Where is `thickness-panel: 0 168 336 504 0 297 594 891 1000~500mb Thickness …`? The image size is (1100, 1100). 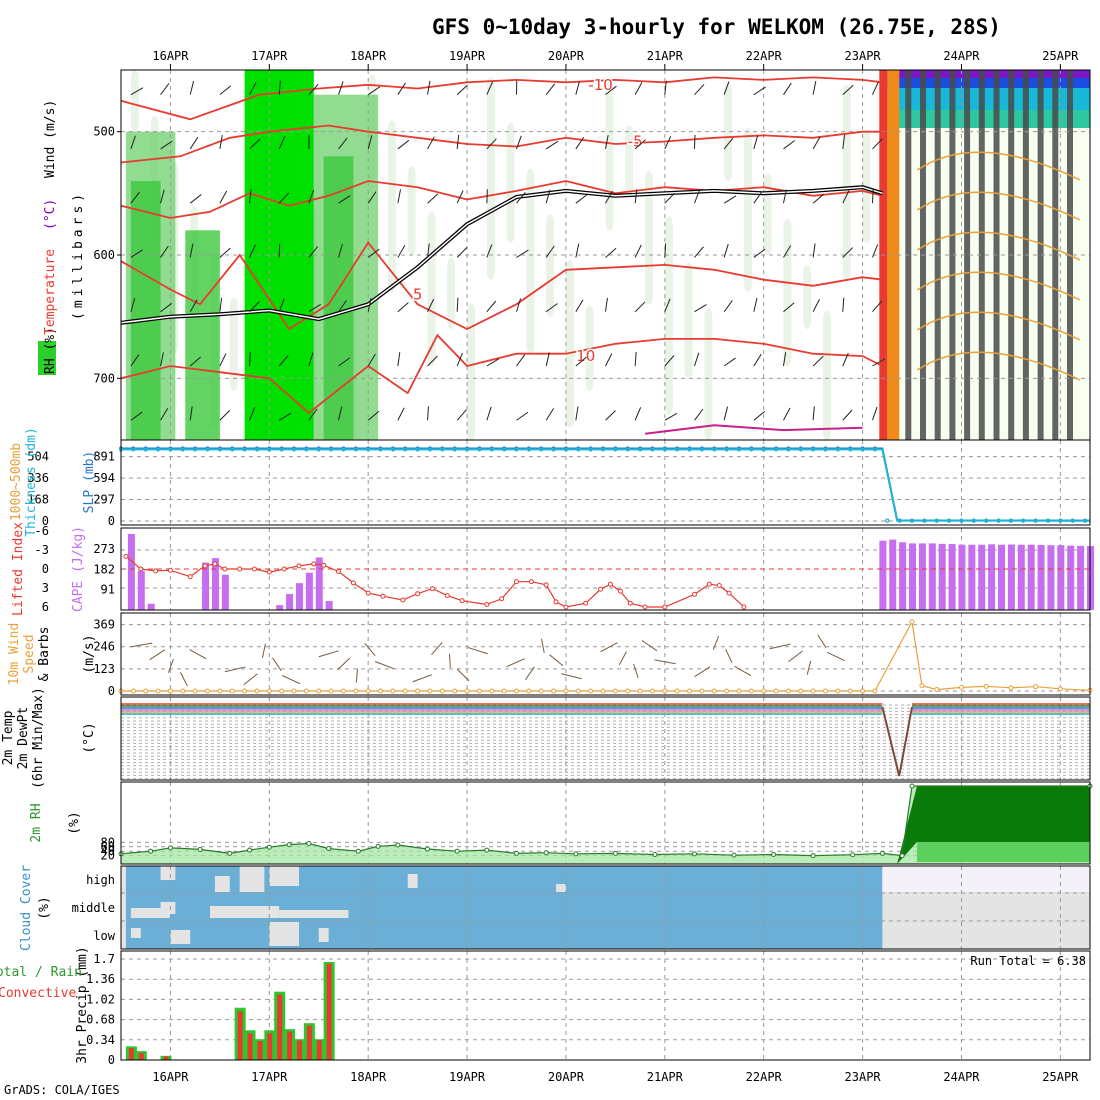
thickness-panel: 0 168 336 504 0 297 594 891 1000~500mb Thickness … is located at coordinates (550, 482).